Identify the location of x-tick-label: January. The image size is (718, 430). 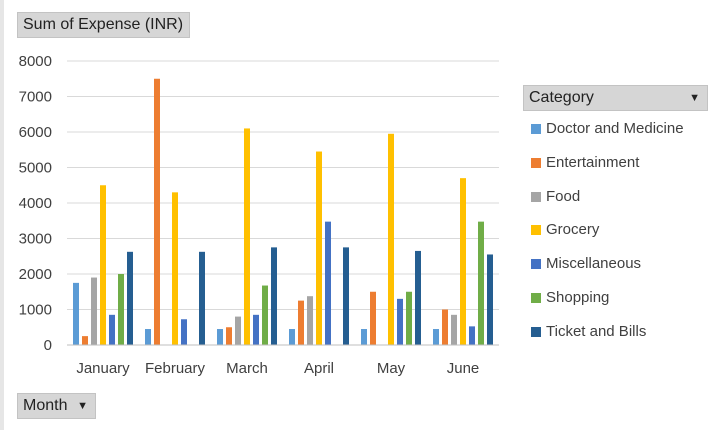
(103, 368).